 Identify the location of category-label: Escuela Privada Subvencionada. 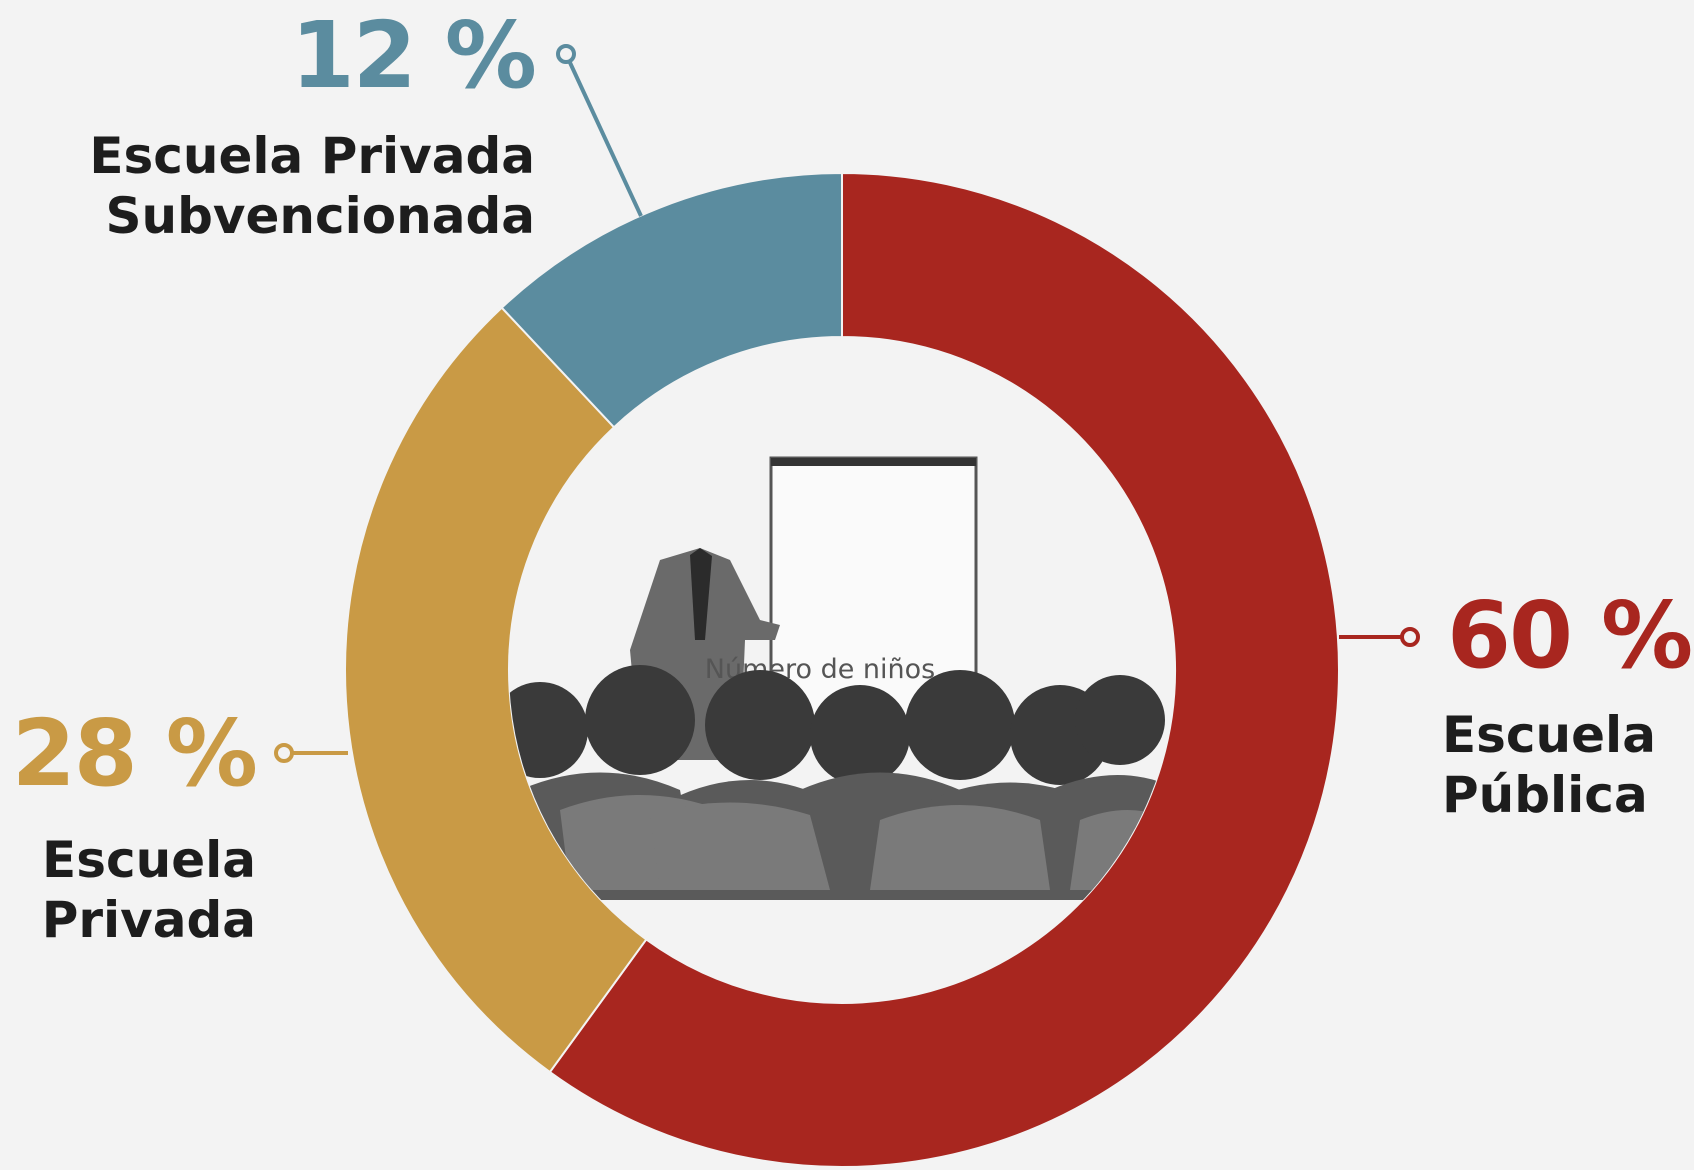
(312, 186).